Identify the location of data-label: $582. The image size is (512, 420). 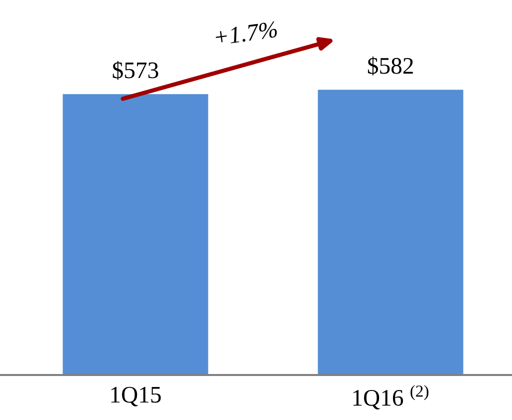
(390, 66).